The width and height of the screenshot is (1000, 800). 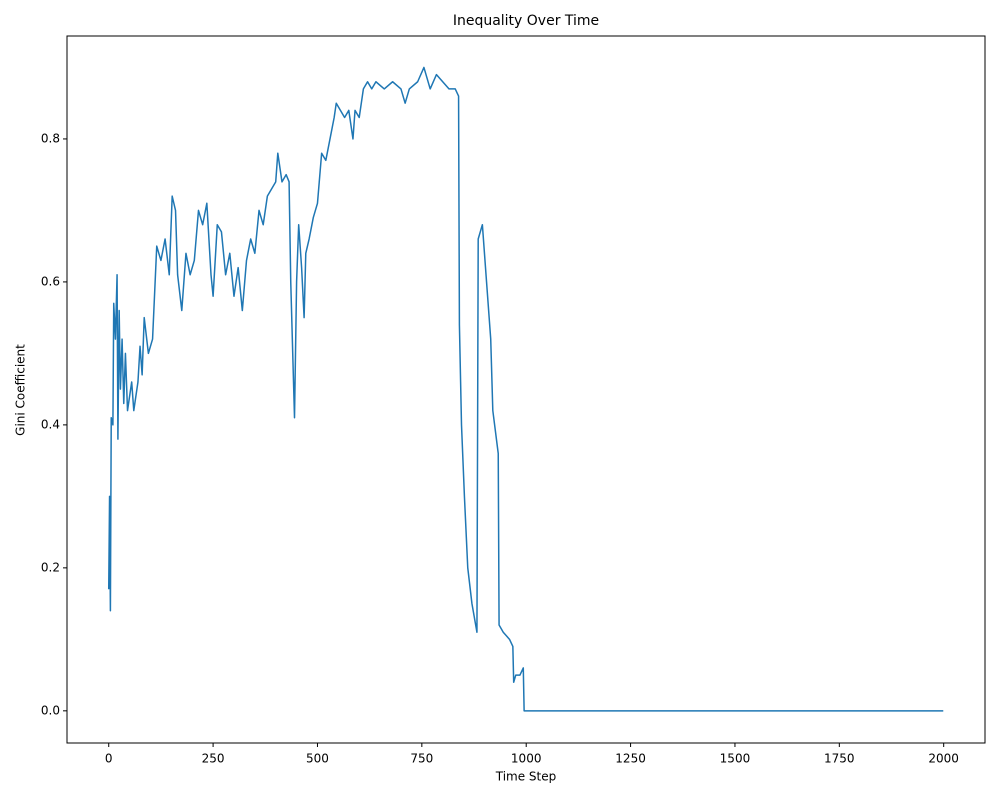 I want to click on x-tick-label: 2000, so click(x=943, y=759).